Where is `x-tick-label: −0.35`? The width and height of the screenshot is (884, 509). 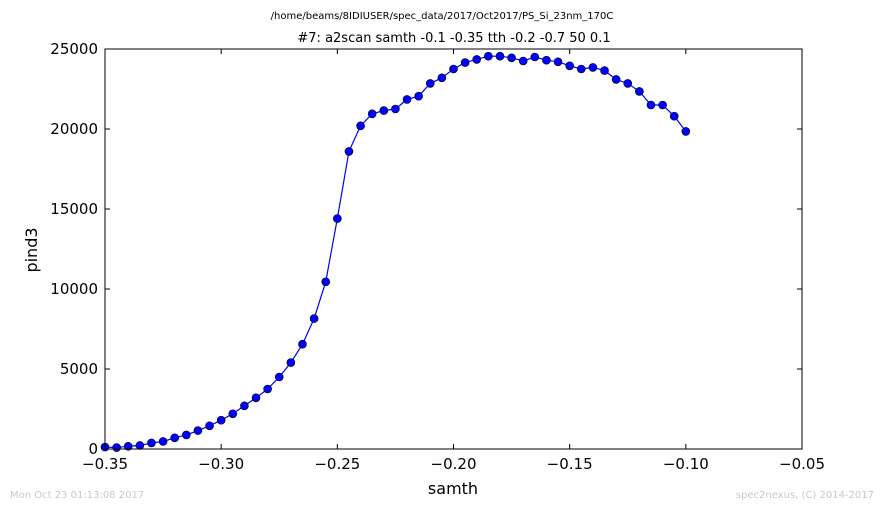
x-tick-label: −0.35 is located at coordinates (105, 464).